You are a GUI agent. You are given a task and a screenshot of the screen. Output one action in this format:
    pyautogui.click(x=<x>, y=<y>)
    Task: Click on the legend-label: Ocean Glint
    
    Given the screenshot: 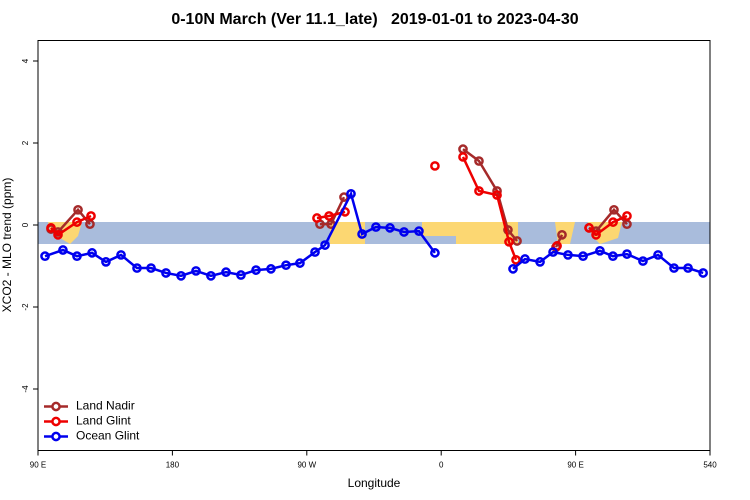 What is the action you would take?
    pyautogui.click(x=108, y=436)
    